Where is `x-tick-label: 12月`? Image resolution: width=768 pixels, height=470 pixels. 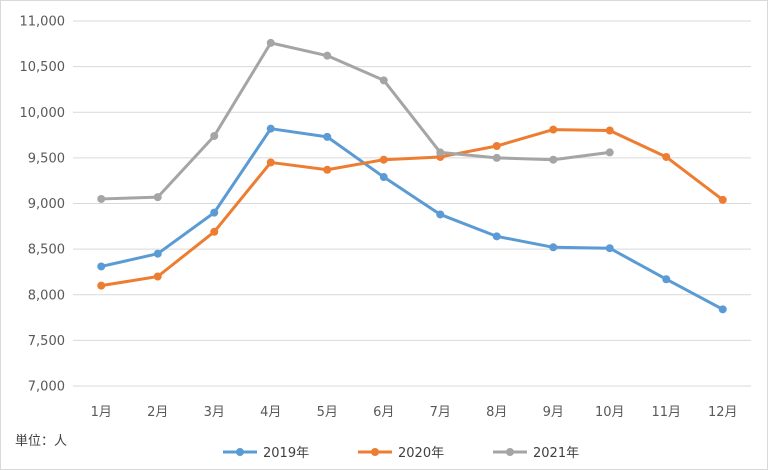 x-tick-label: 12月 is located at coordinates (723, 412).